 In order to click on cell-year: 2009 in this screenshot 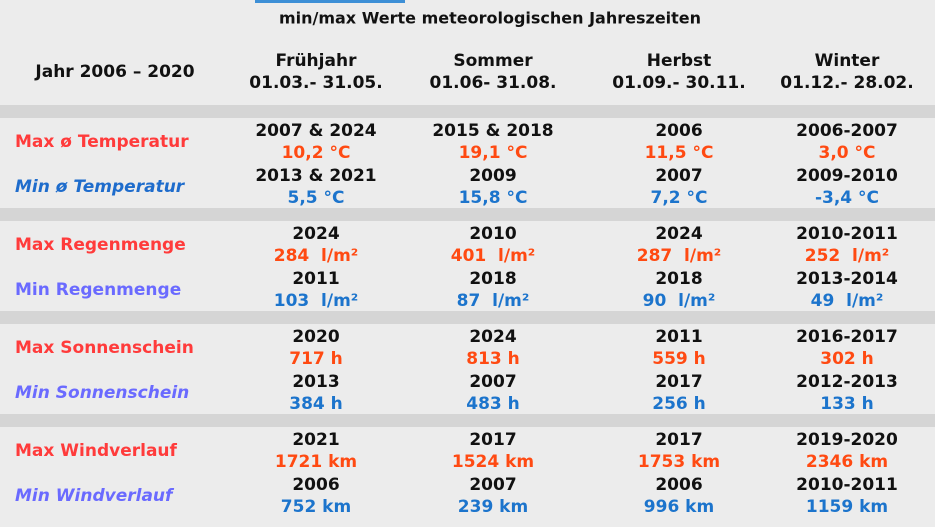, I will do `click(492, 176)`.